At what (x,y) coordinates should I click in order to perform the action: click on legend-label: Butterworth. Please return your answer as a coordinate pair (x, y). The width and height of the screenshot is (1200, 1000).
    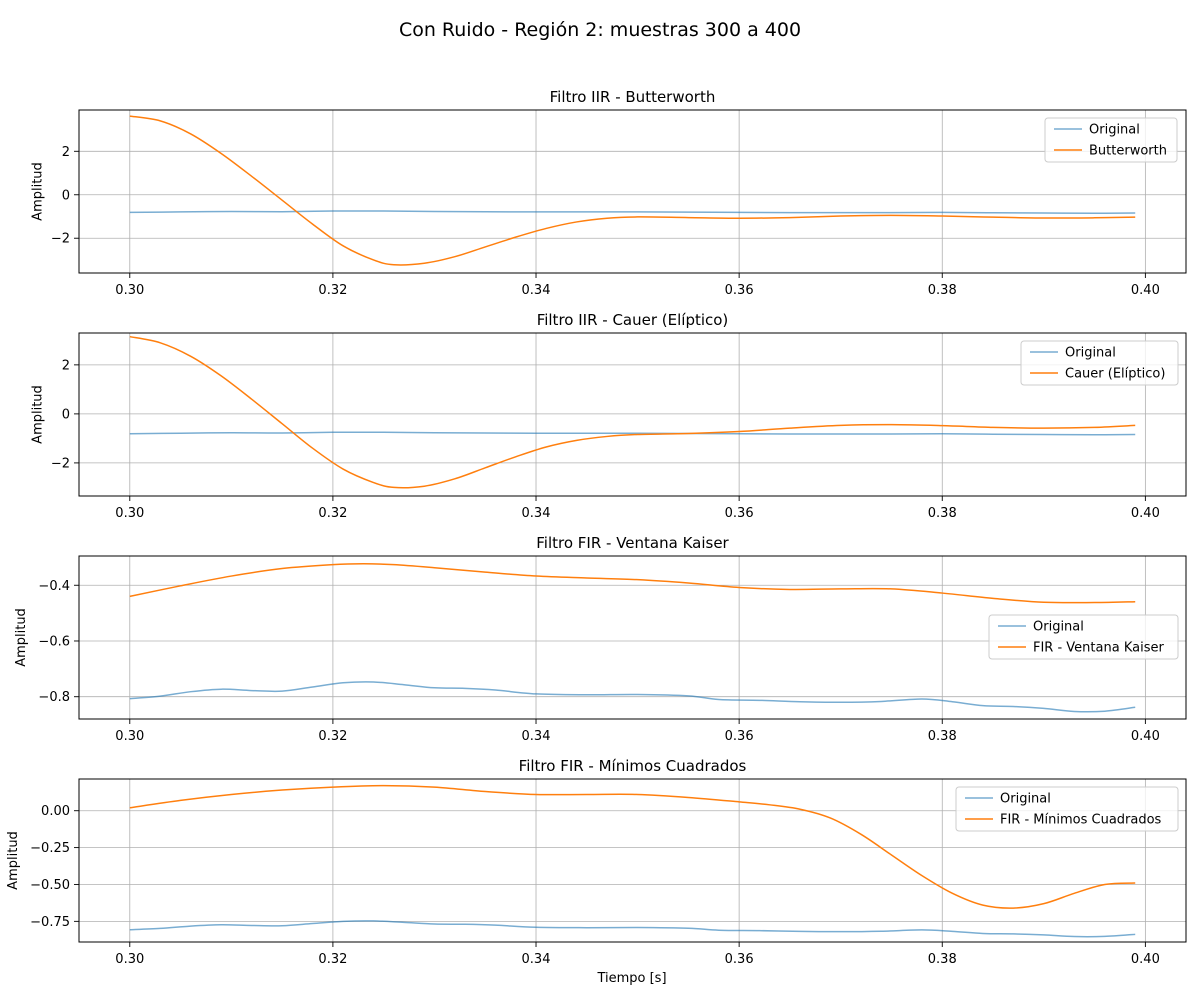
    Looking at the image, I should click on (1128, 151).